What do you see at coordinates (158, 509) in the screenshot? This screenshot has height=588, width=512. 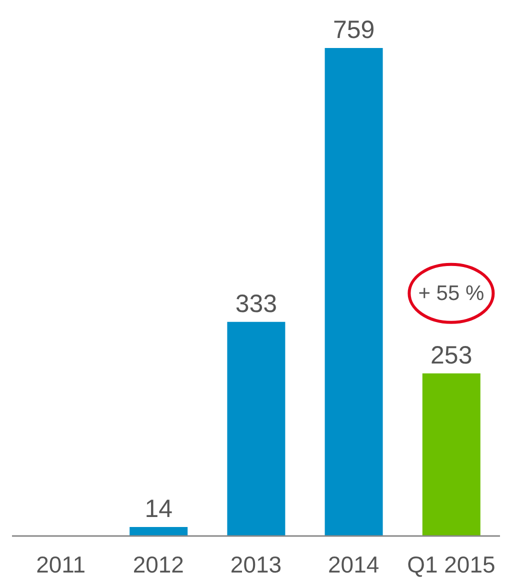 I see `data-label: 14` at bounding box center [158, 509].